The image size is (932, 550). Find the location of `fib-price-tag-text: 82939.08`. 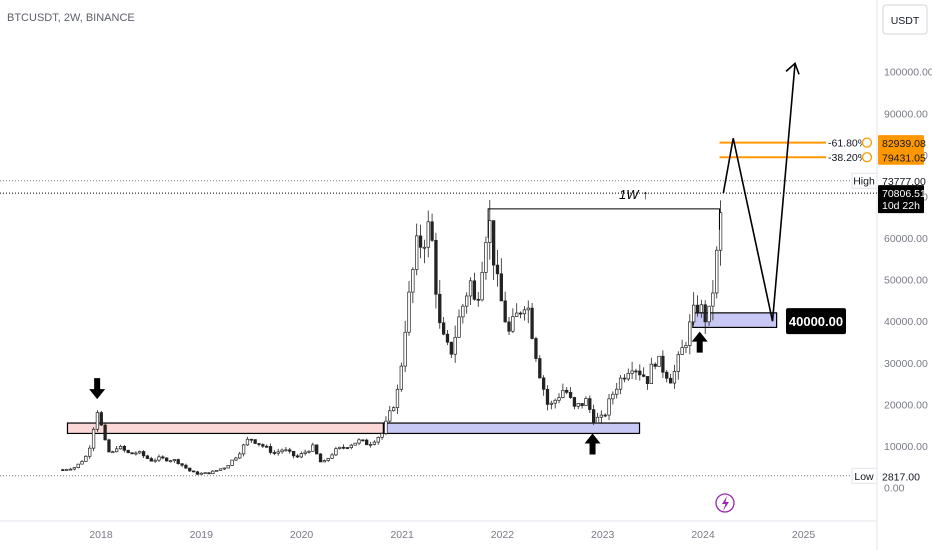

fib-price-tag-text: 82939.08 is located at coordinates (904, 144).